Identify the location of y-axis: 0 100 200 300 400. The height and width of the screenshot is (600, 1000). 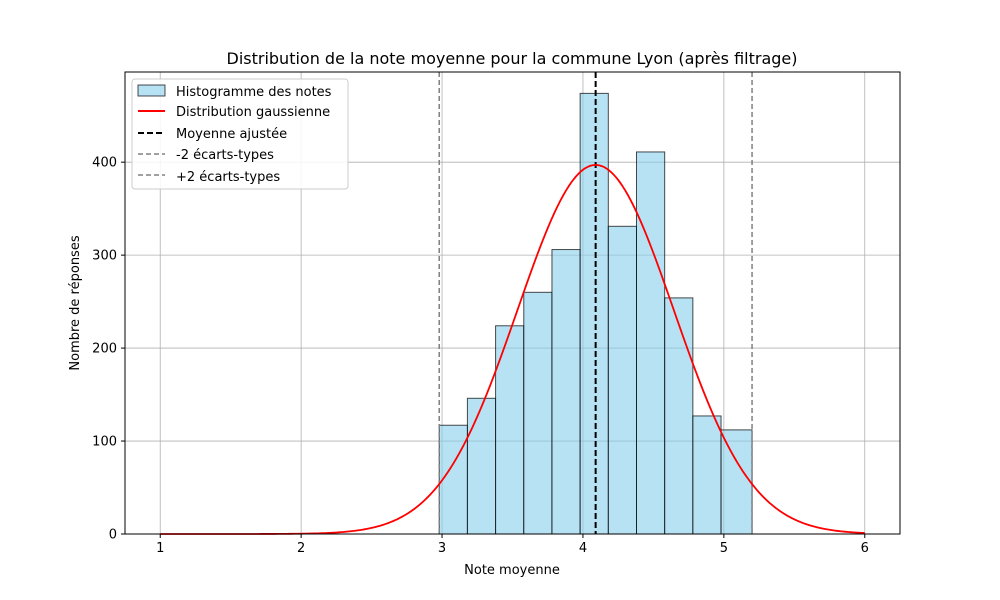
(108, 349).